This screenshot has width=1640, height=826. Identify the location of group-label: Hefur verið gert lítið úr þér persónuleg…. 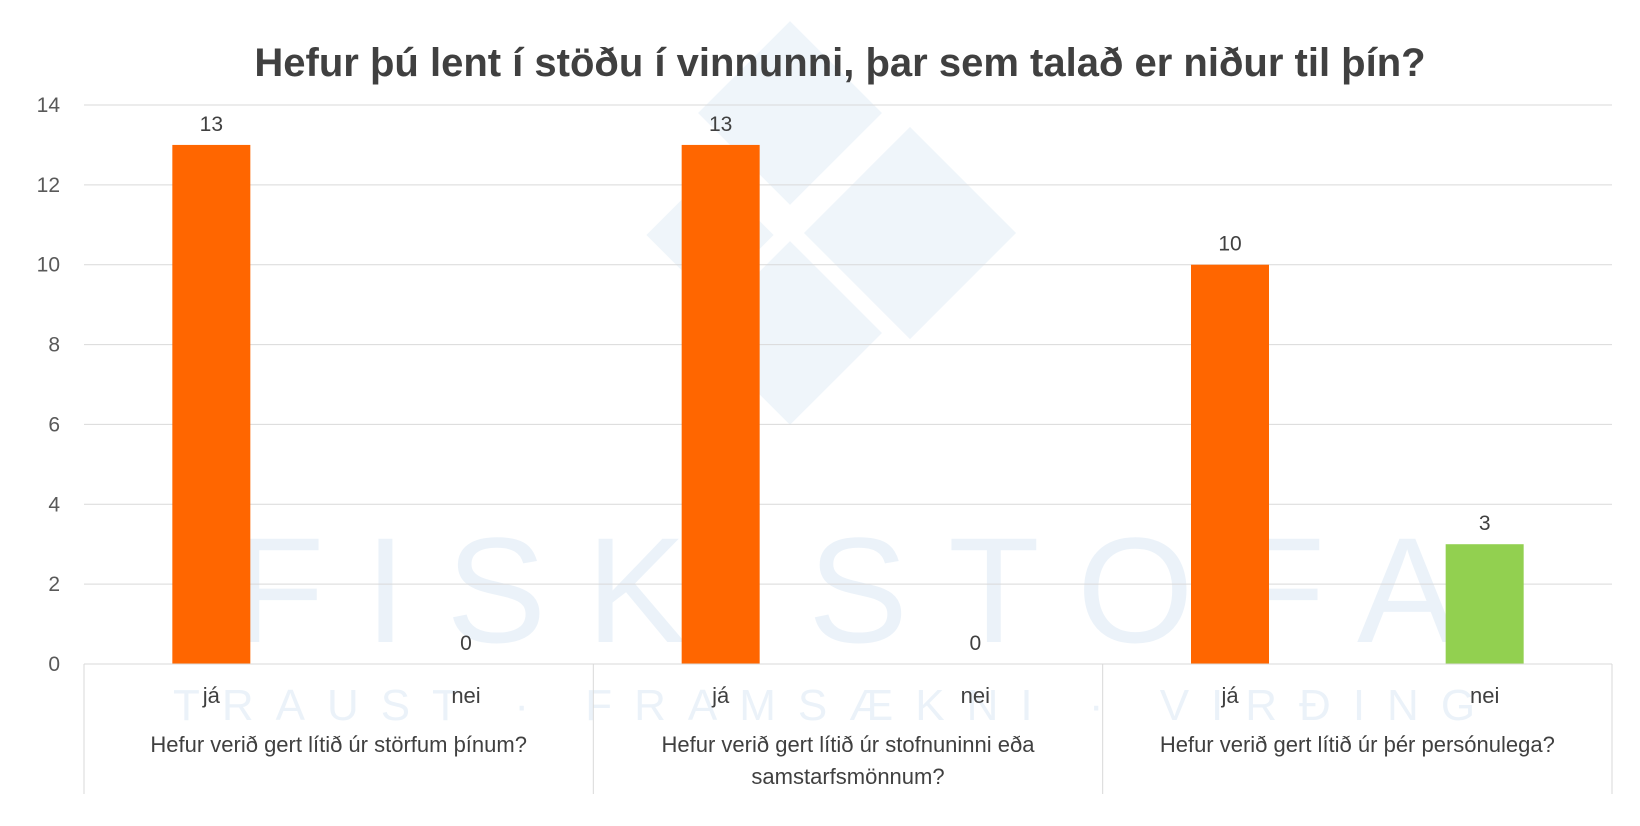
(1357, 744).